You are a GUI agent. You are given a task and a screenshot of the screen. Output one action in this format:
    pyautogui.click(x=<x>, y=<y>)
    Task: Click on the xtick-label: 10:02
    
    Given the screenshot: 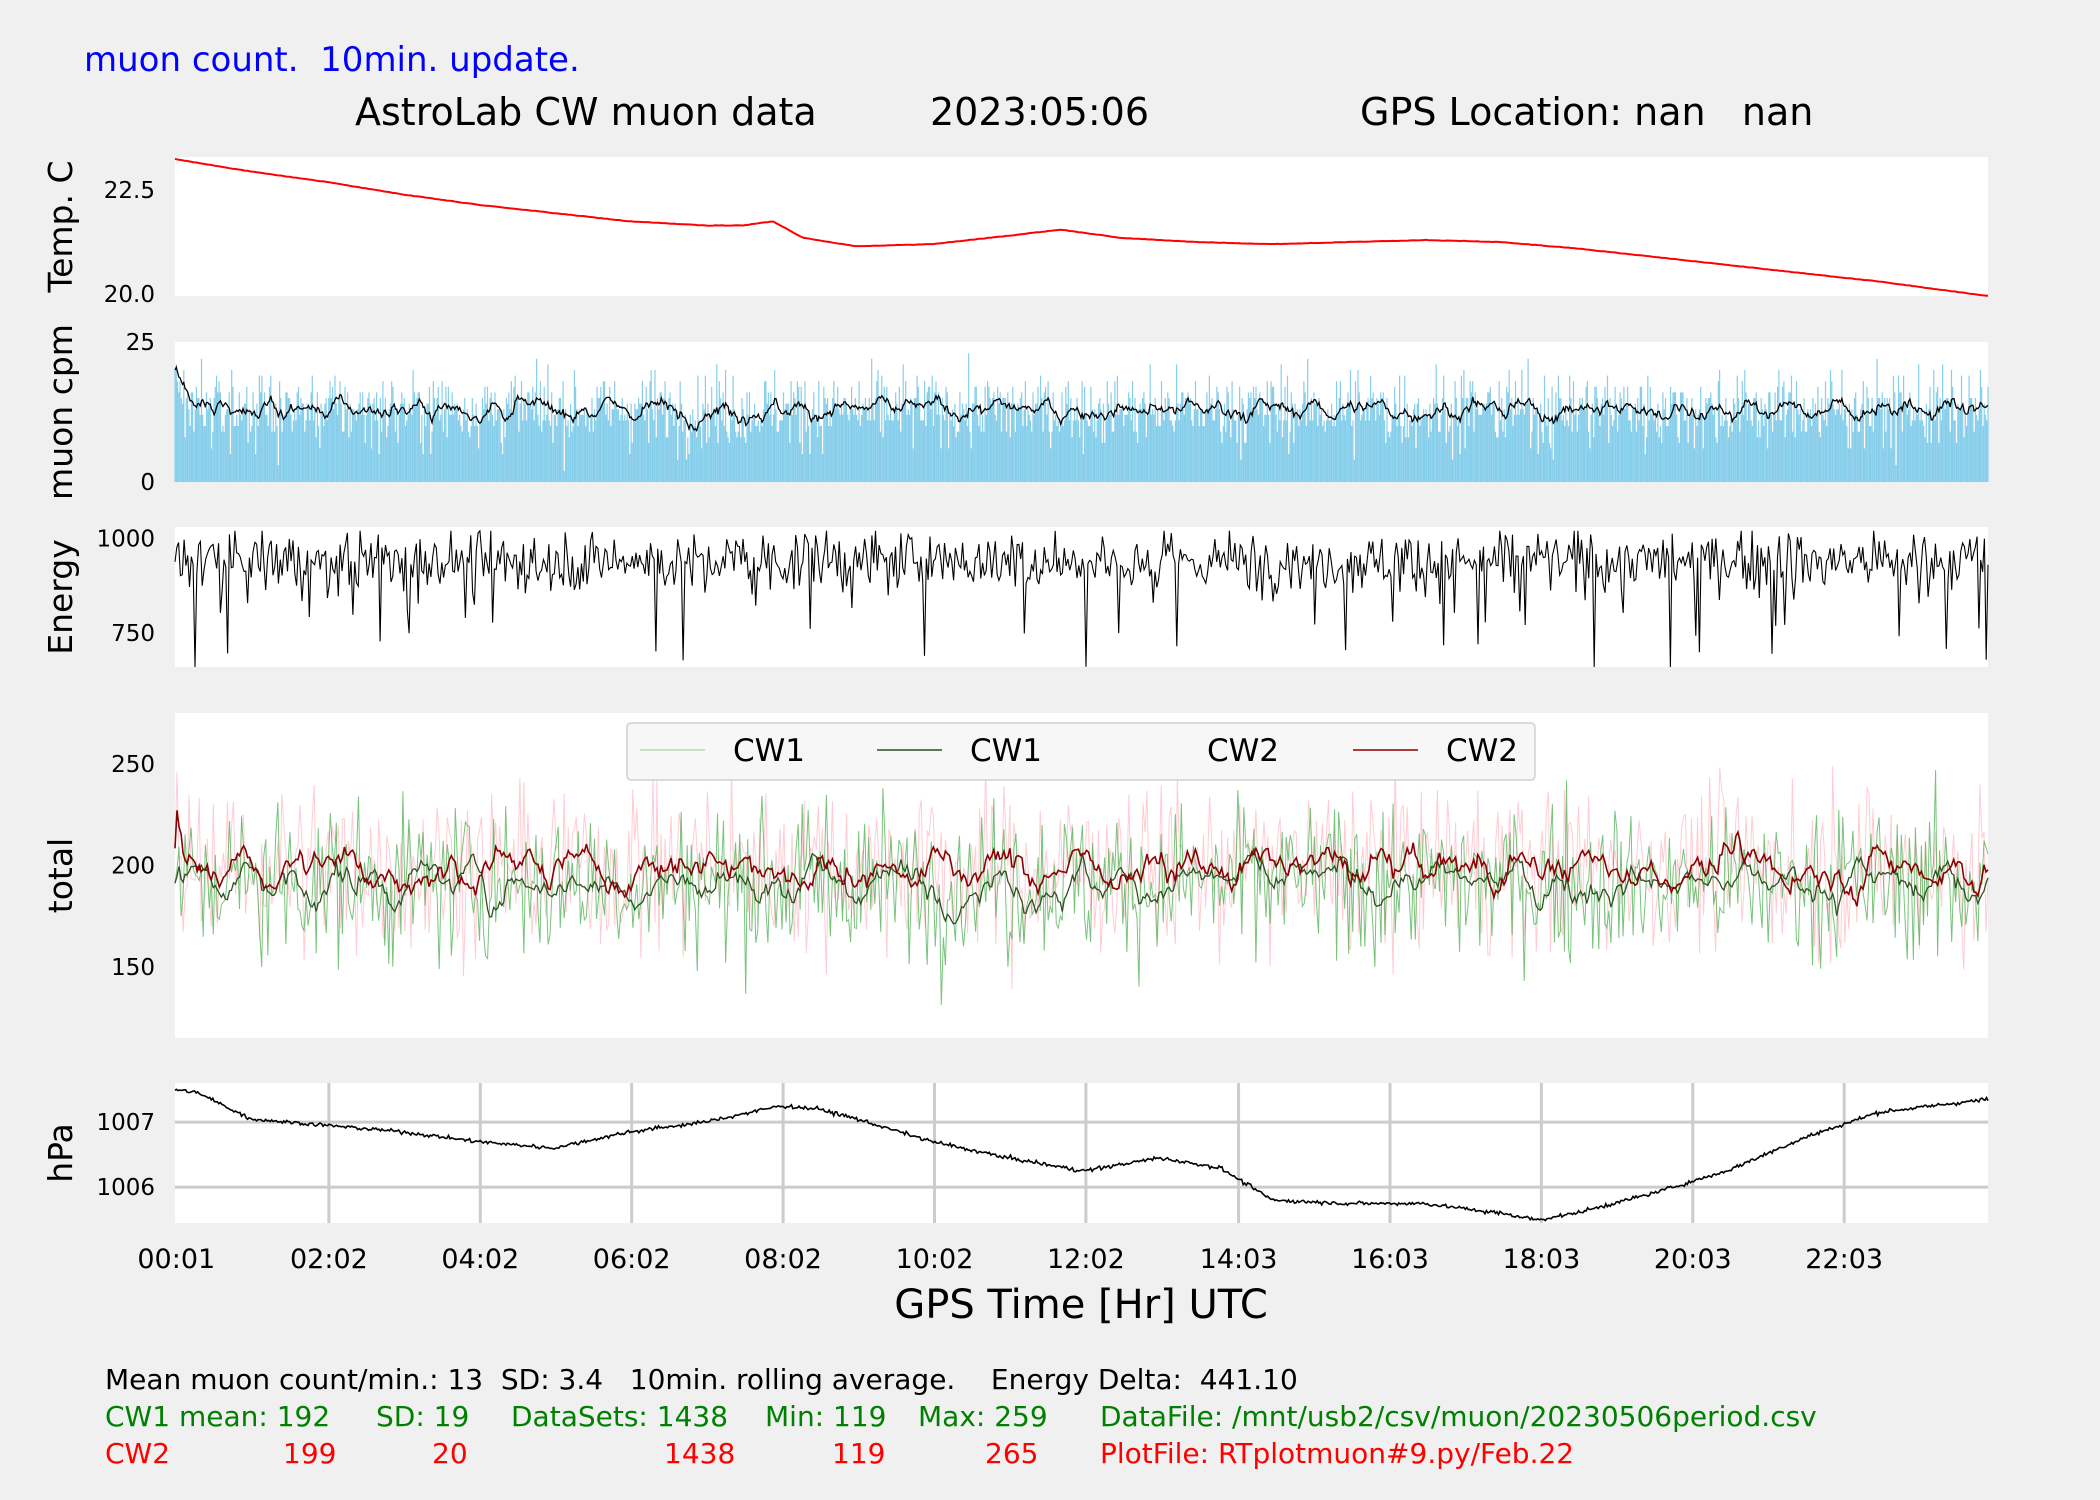 What is the action you would take?
    pyautogui.click(x=935, y=1259)
    